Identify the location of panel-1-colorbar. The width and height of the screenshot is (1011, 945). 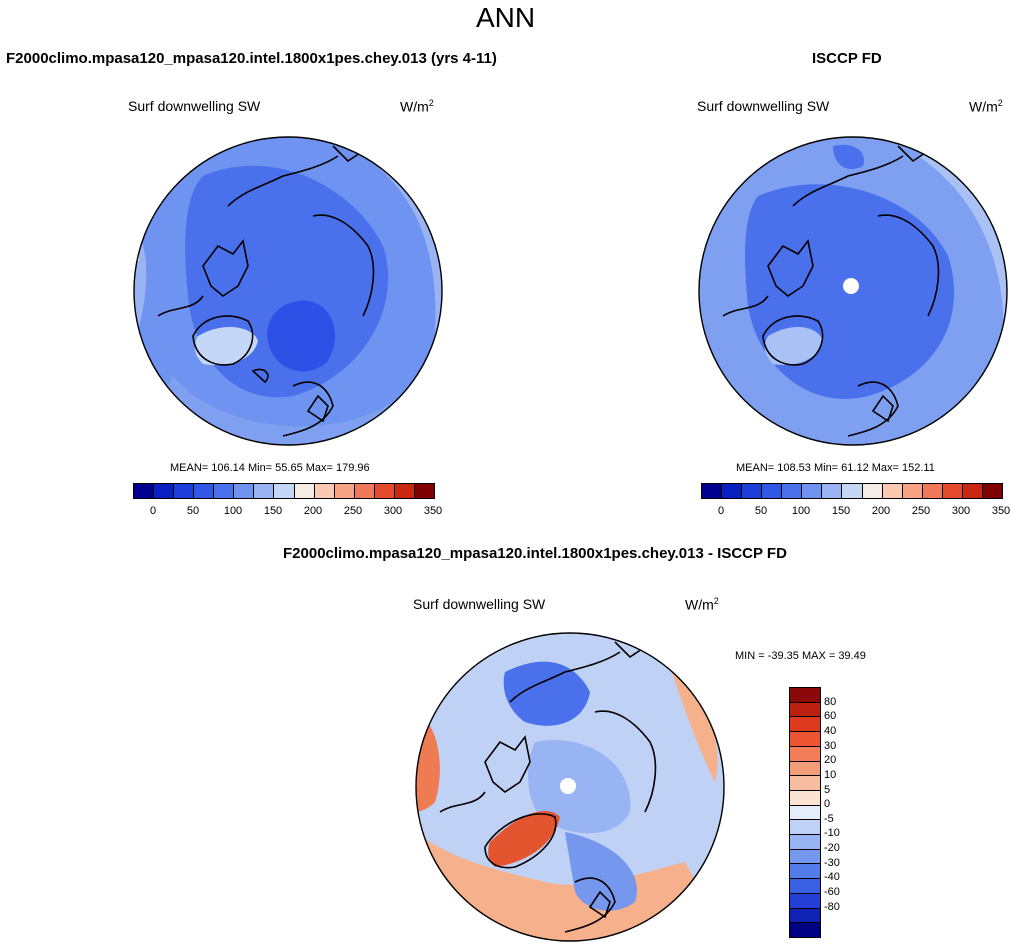
(284, 491).